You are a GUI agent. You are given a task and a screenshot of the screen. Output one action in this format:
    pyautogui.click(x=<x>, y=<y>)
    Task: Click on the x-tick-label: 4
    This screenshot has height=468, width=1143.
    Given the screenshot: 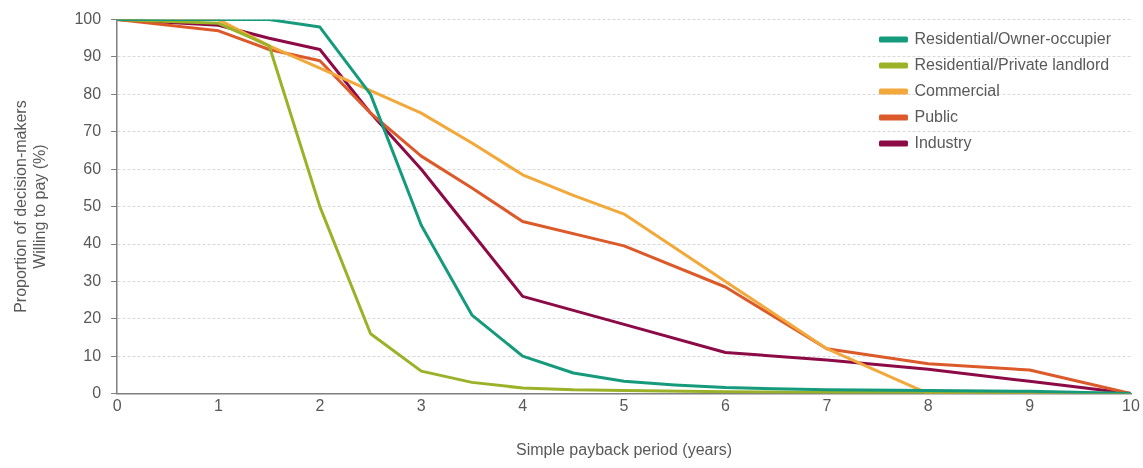 What is the action you would take?
    pyautogui.click(x=523, y=405)
    